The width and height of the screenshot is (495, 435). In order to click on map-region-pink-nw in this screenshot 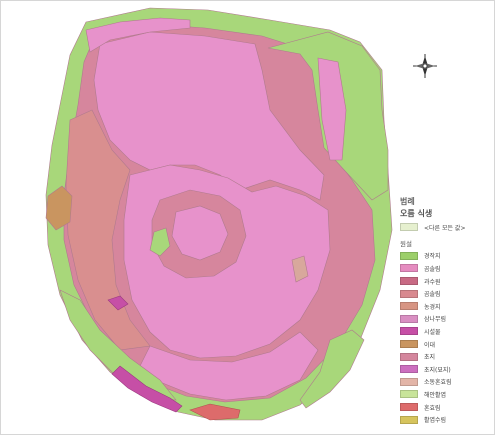, I will do `click(138, 35)`.